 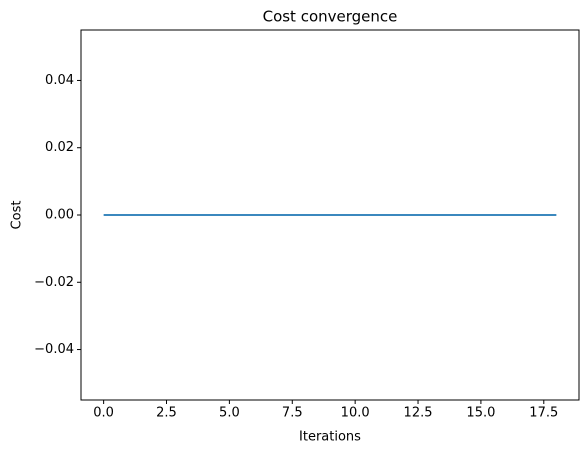 What do you see at coordinates (59, 147) in the screenshot?
I see `y-tick-label: 0.02` at bounding box center [59, 147].